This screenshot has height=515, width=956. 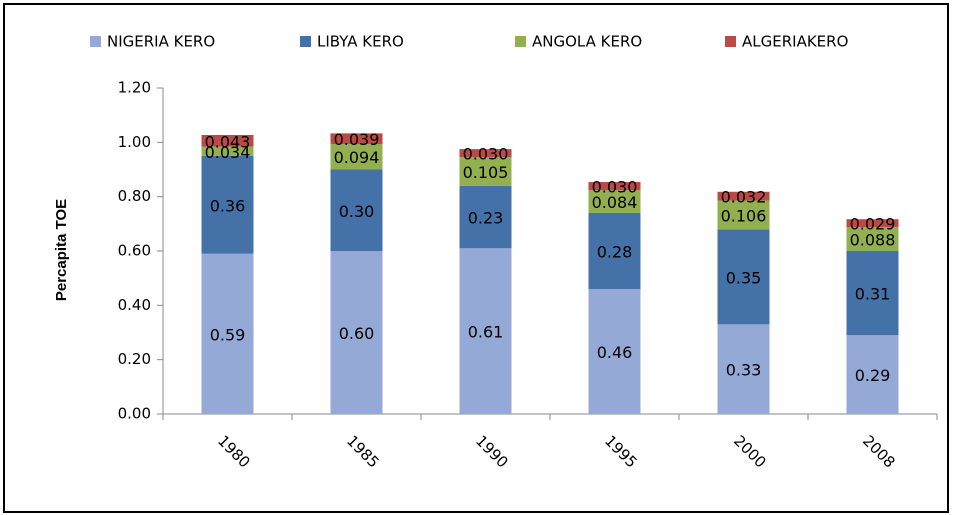 I want to click on legend-label: LIBYA KERO, so click(x=360, y=42).